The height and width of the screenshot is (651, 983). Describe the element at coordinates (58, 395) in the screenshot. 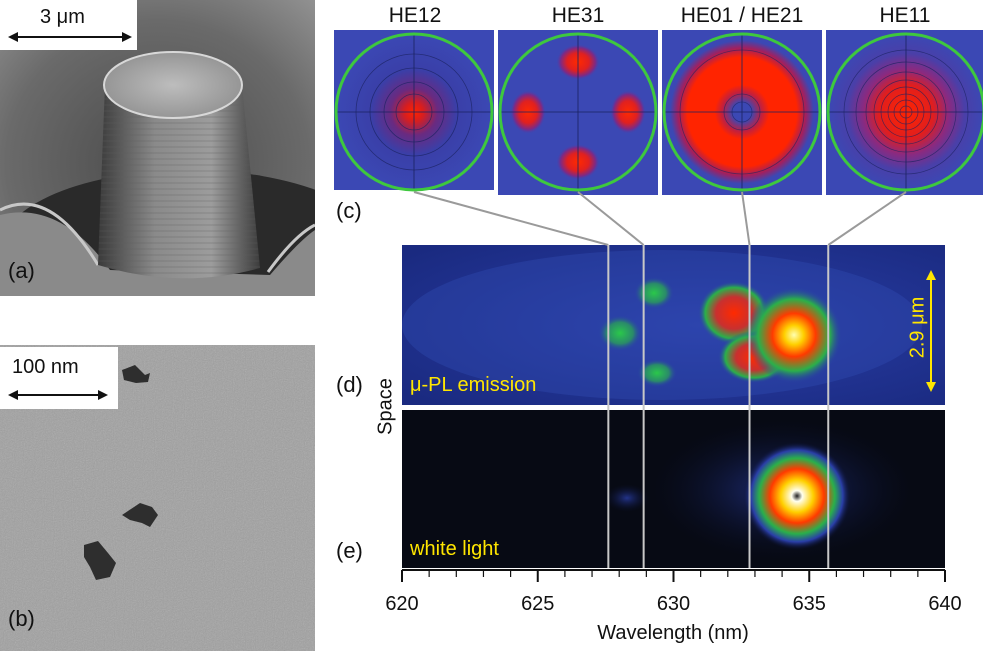

I see `scale-arrow-b` at that location.